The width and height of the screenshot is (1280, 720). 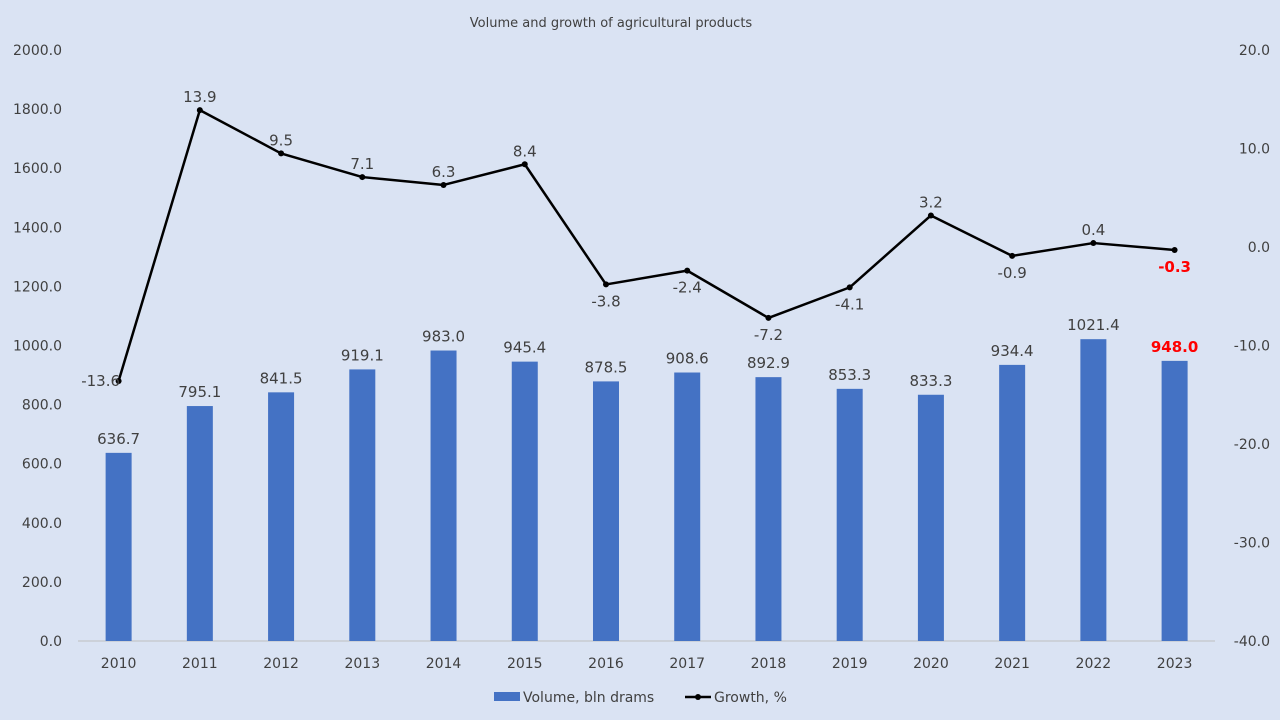 What do you see at coordinates (1012, 664) in the screenshot?
I see `x-tick-label: 2021` at bounding box center [1012, 664].